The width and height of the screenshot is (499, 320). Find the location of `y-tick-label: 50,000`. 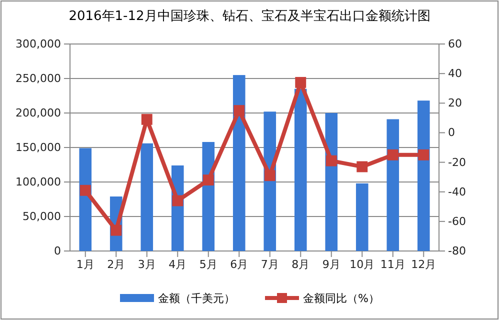

y-tick-label: 50,000 is located at coordinates (41, 217).